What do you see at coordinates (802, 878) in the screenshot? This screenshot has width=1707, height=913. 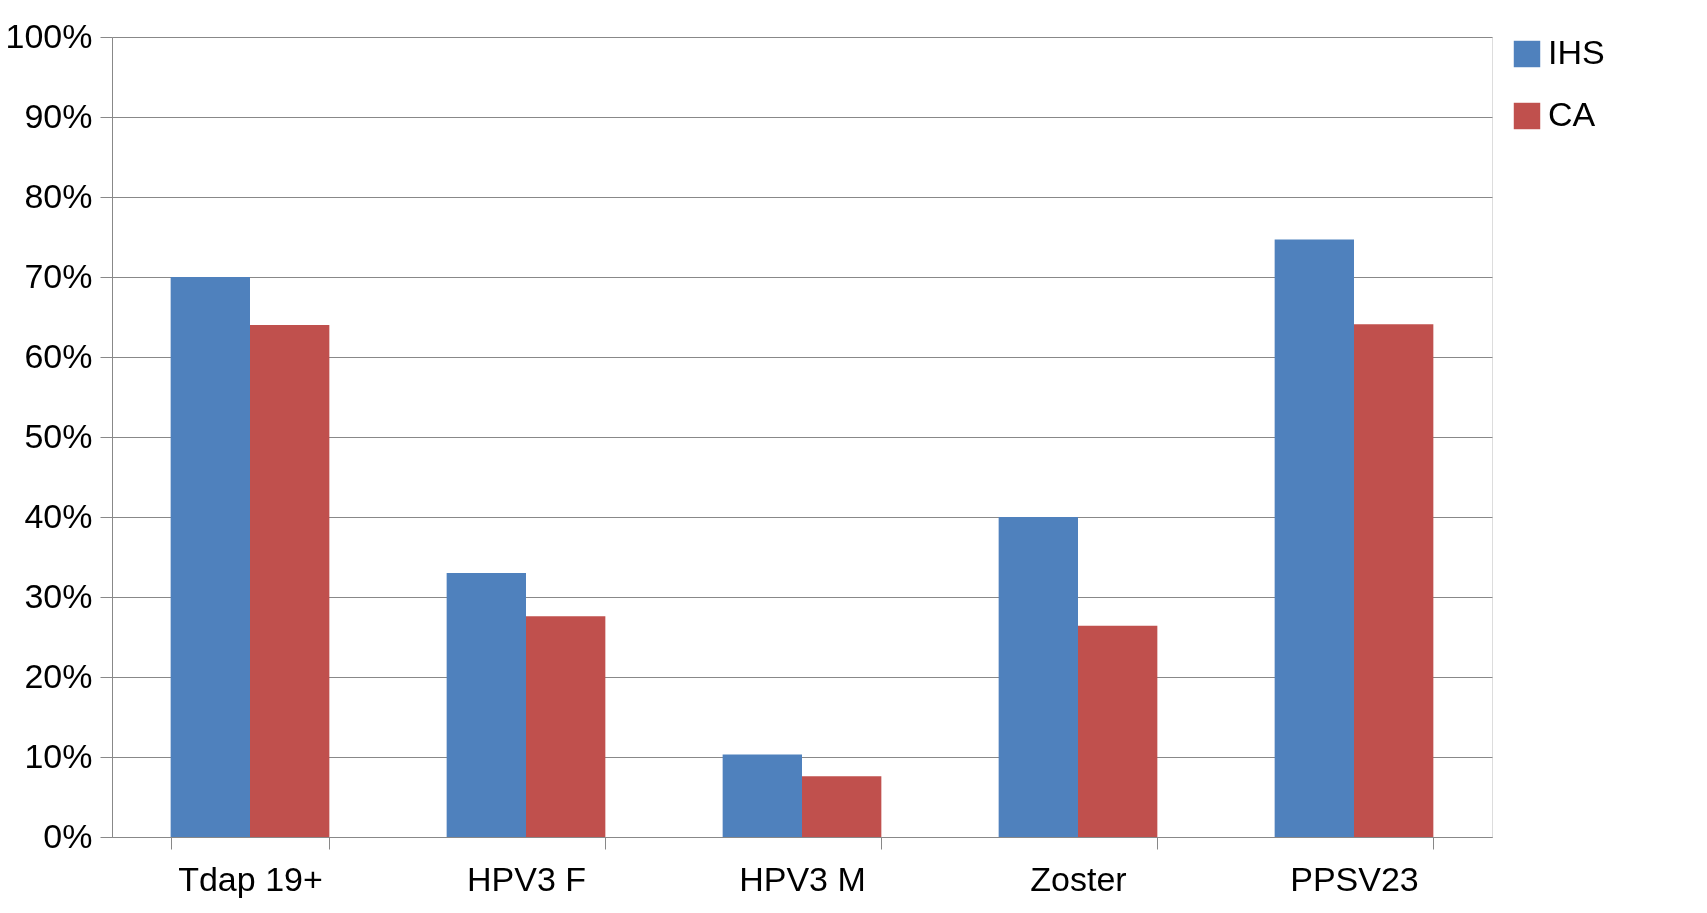 I see `x-tick-label: HPV3 M` at bounding box center [802, 878].